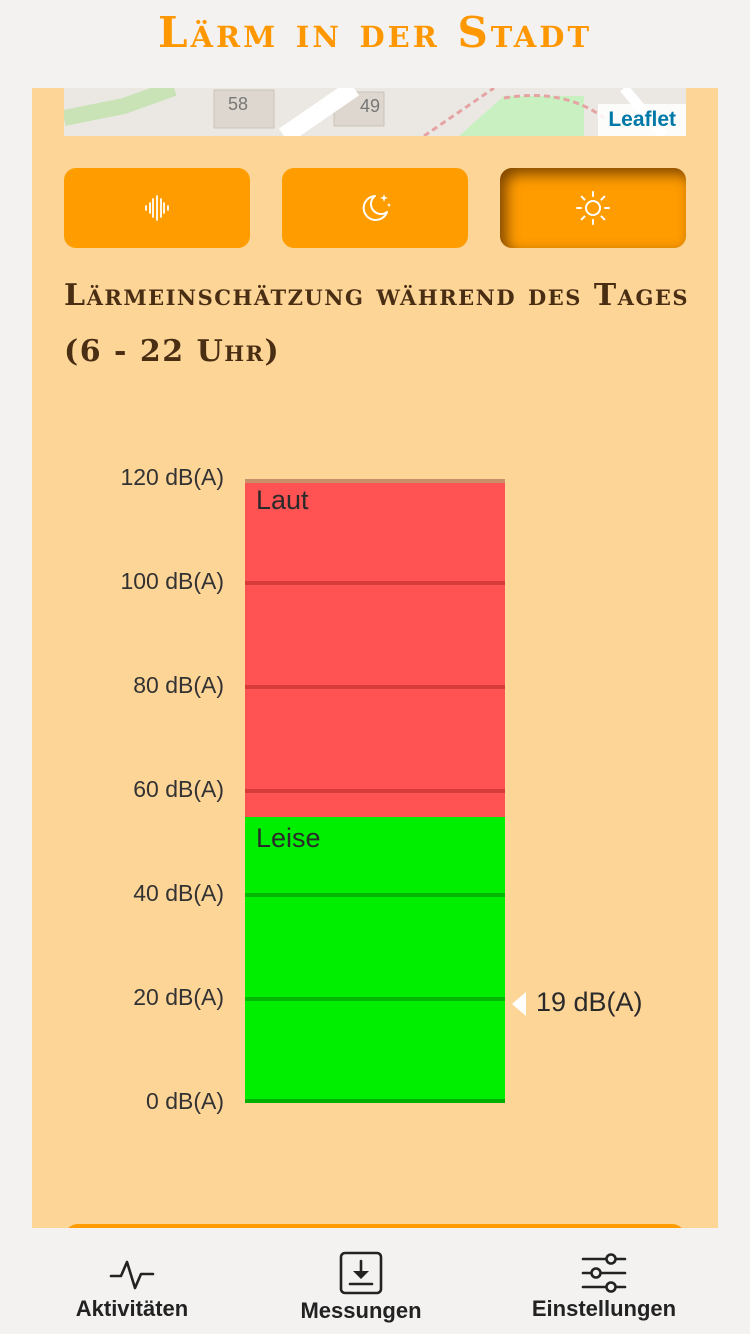  Describe the element at coordinates (178, 893) in the screenshot. I see `scale-tick-label: 40 dB(A)` at that location.